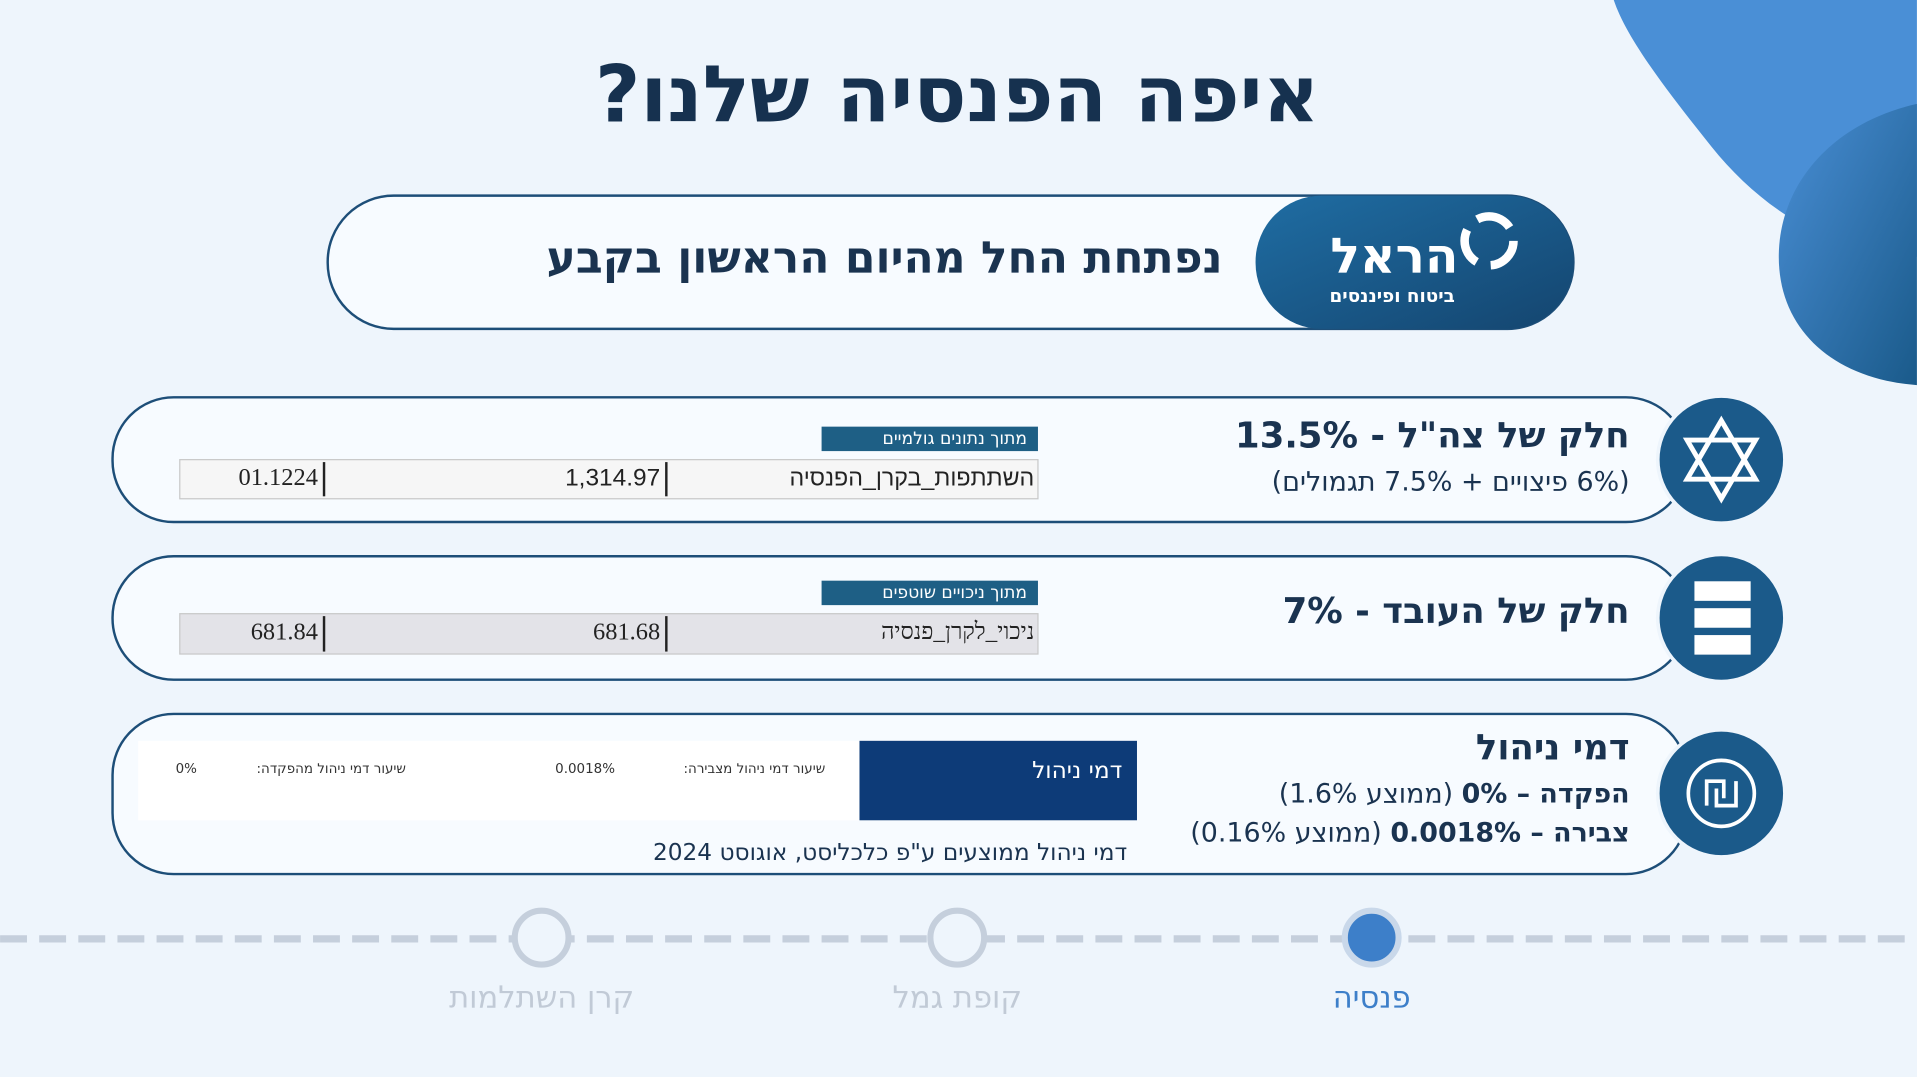 This screenshot has width=1917, height=1077. What do you see at coordinates (1366, 793) in the screenshot?
I see `fee-normal: (ממוצע 1.6%)` at bounding box center [1366, 793].